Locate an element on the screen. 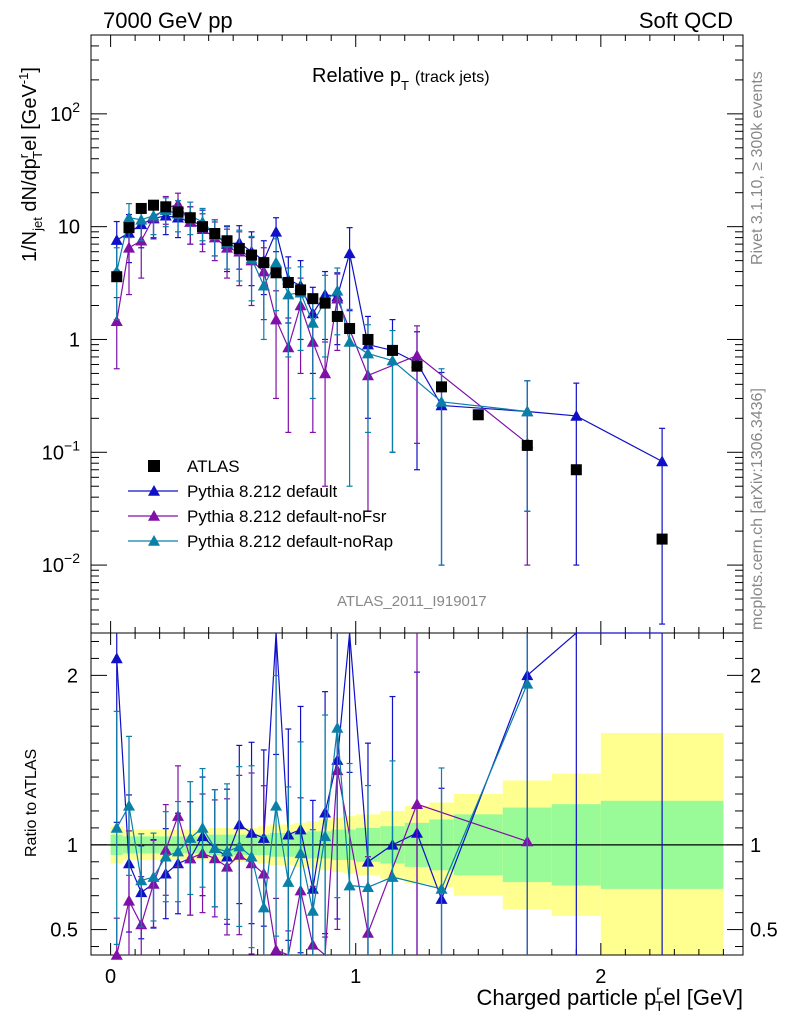 This screenshot has height=1024, width=786. y-tick-label: 1 is located at coordinates (74, 340).